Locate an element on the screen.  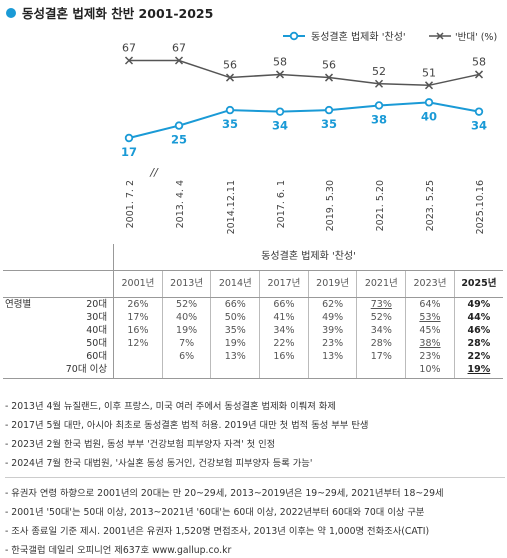
table-row-label: 20대 is located at coordinates (97, 304).